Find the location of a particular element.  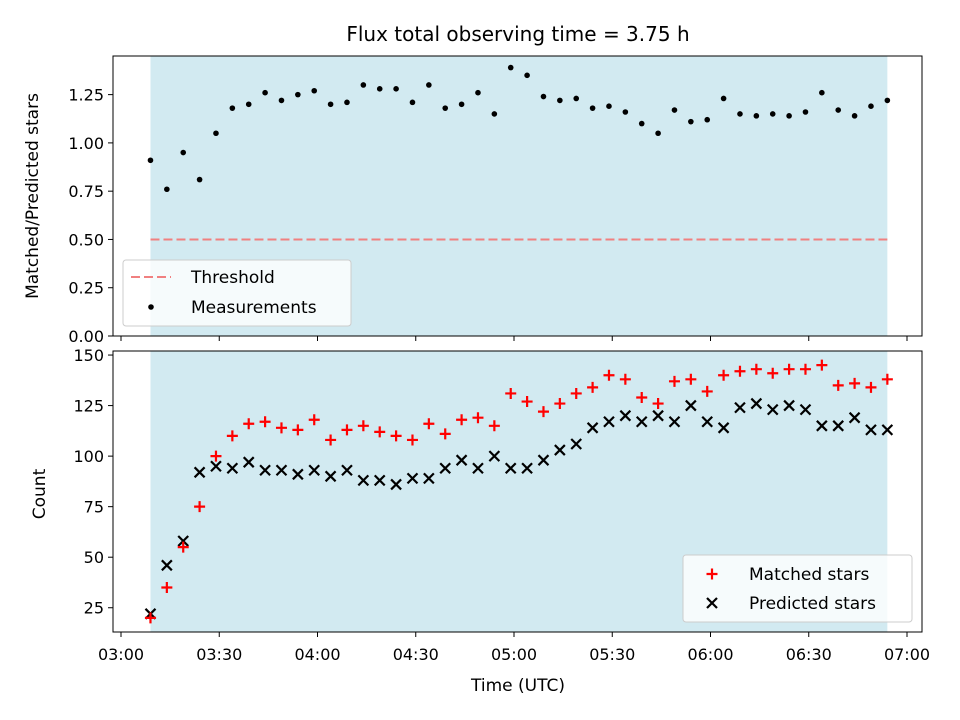

figure-title: Flux total observing time = 3.75 h is located at coordinates (517, 34).